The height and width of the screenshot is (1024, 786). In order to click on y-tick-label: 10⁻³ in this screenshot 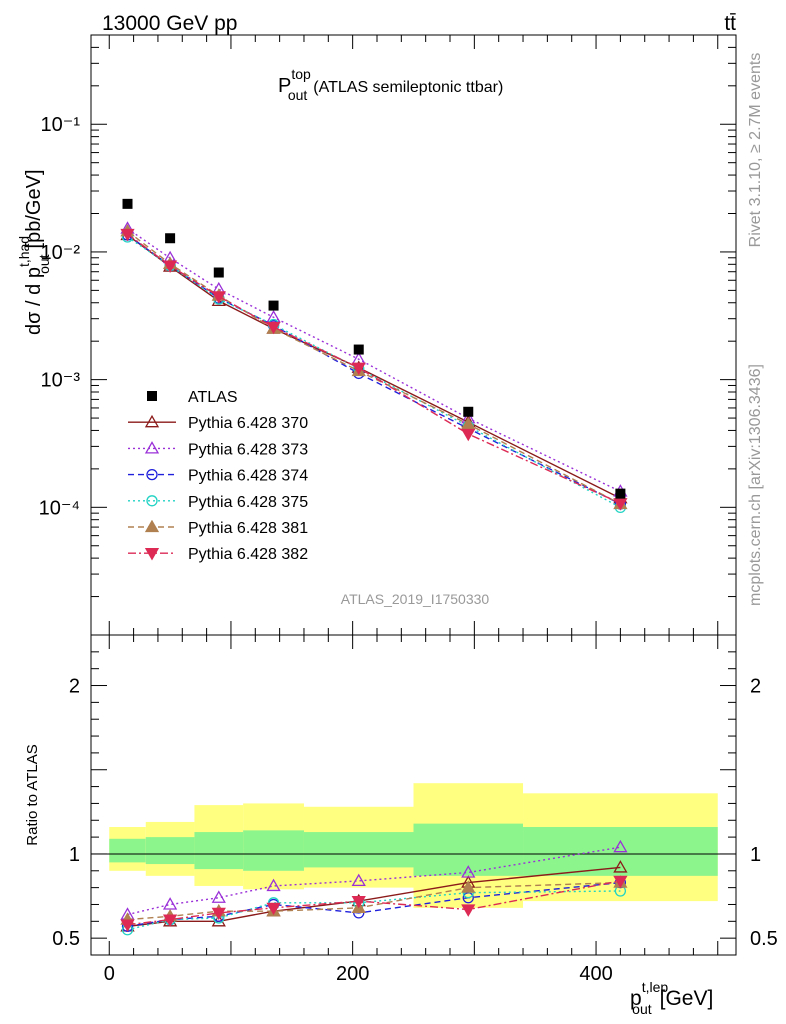, I will do `click(61, 381)`.